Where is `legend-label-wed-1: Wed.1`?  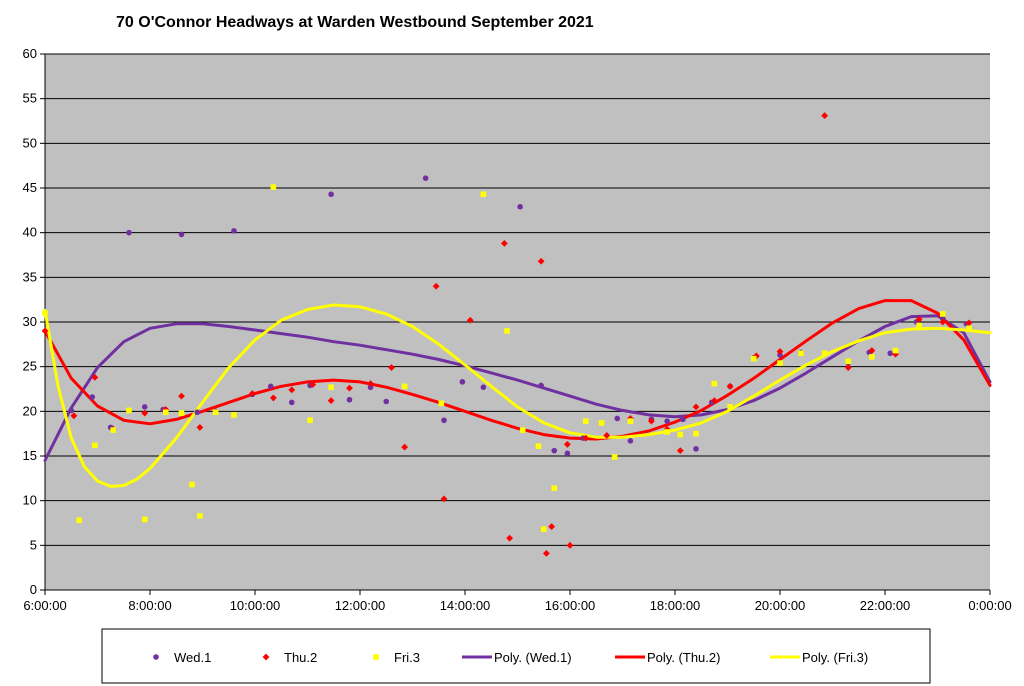
legend-label-wed-1: Wed.1 is located at coordinates (192, 657).